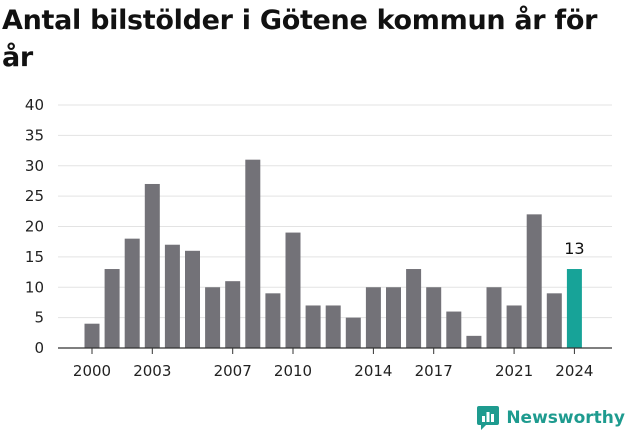 The height and width of the screenshot is (439, 631). Describe the element at coordinates (233, 371) in the screenshot. I see `x-tick-label: 2007` at that location.